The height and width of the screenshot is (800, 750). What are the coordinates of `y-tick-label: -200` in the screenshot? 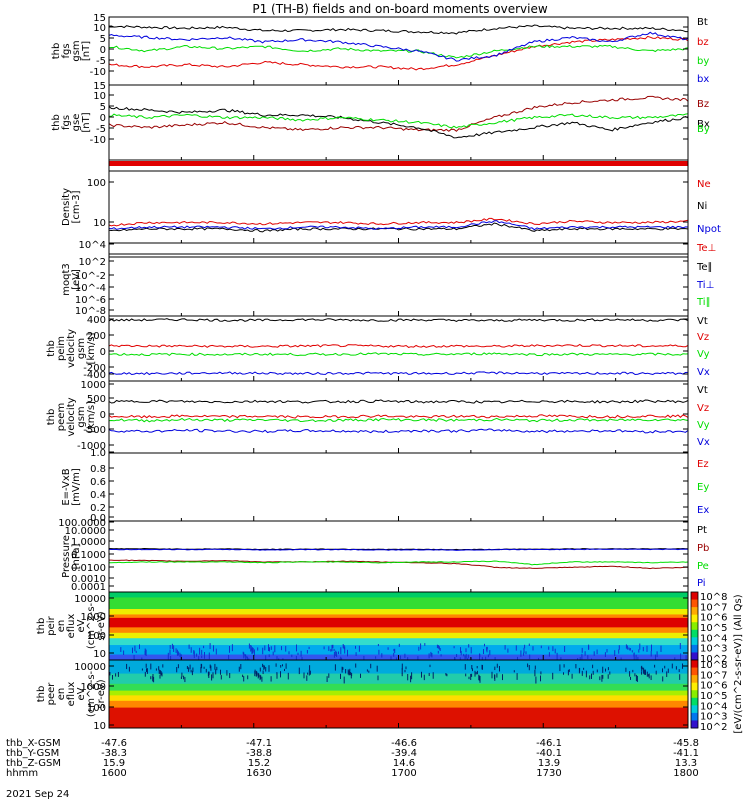 It's located at (94, 368).